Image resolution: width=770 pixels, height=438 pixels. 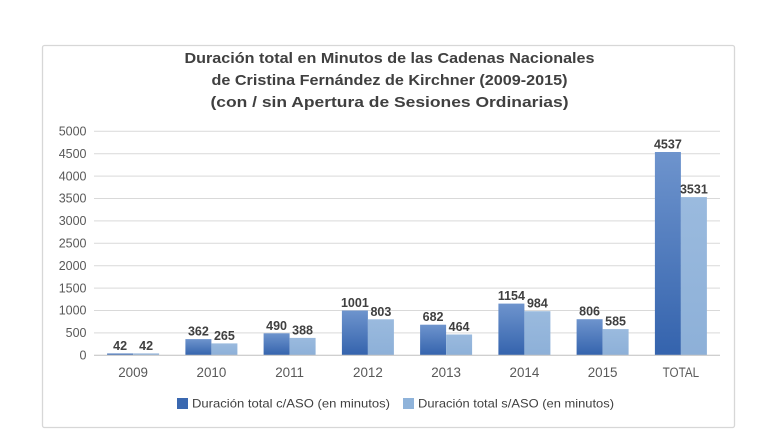 I want to click on svg-text: 1500, so click(x=73, y=288).